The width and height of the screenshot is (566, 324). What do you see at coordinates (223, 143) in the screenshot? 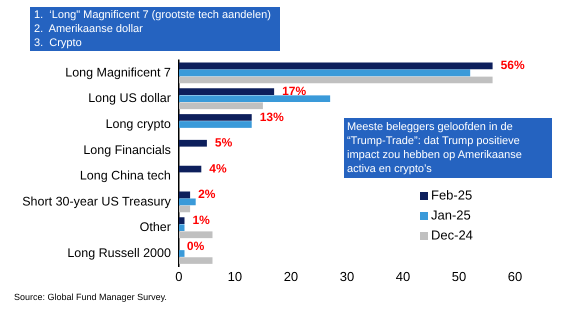
I see `data-label: 5%` at bounding box center [223, 143].